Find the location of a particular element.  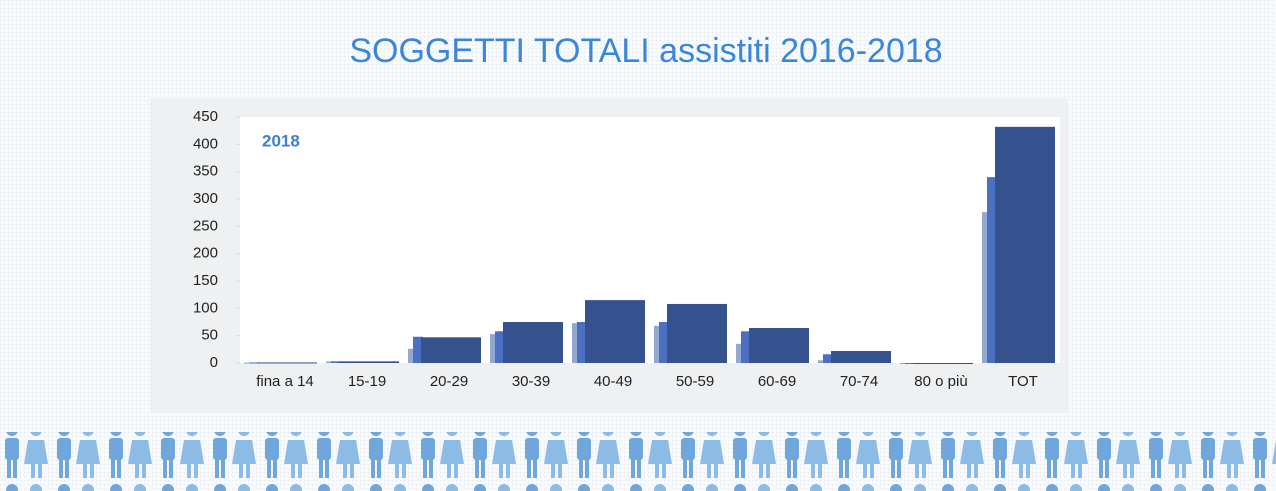

y-tick-label: 0 is located at coordinates (214, 362).